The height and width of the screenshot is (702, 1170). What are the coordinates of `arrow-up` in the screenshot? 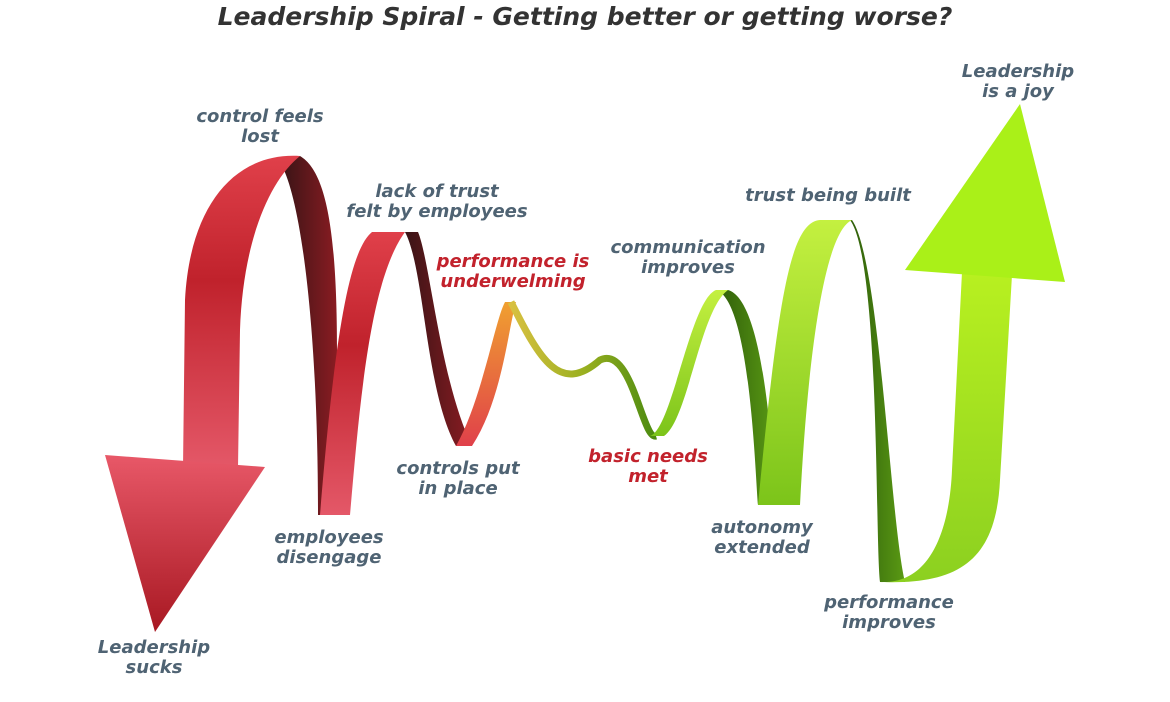 It's located at (985, 193).